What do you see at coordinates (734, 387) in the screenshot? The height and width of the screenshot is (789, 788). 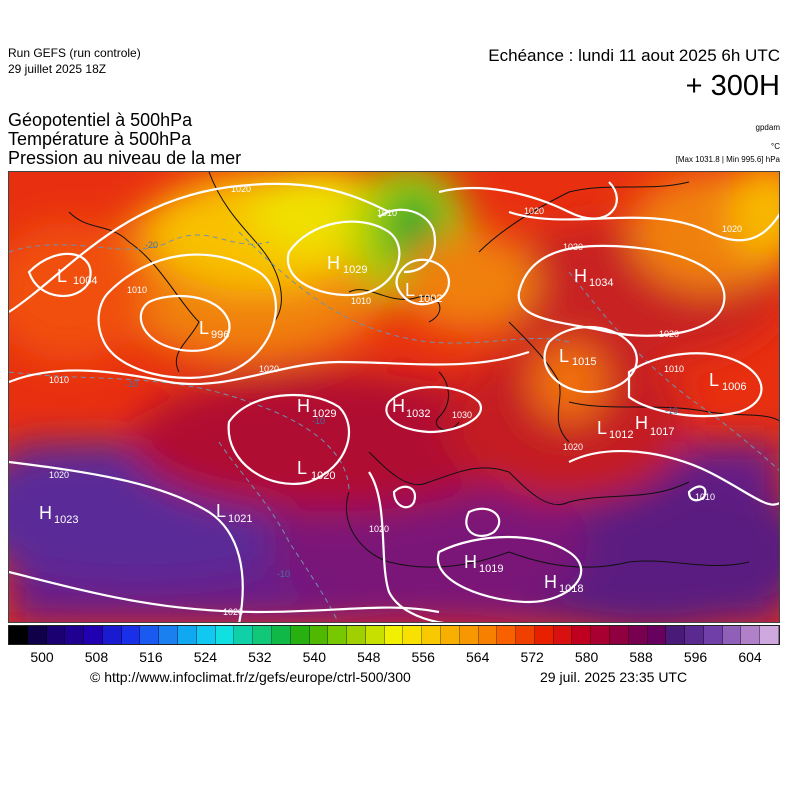 I see `pressure-center-value: 1006` at bounding box center [734, 387].